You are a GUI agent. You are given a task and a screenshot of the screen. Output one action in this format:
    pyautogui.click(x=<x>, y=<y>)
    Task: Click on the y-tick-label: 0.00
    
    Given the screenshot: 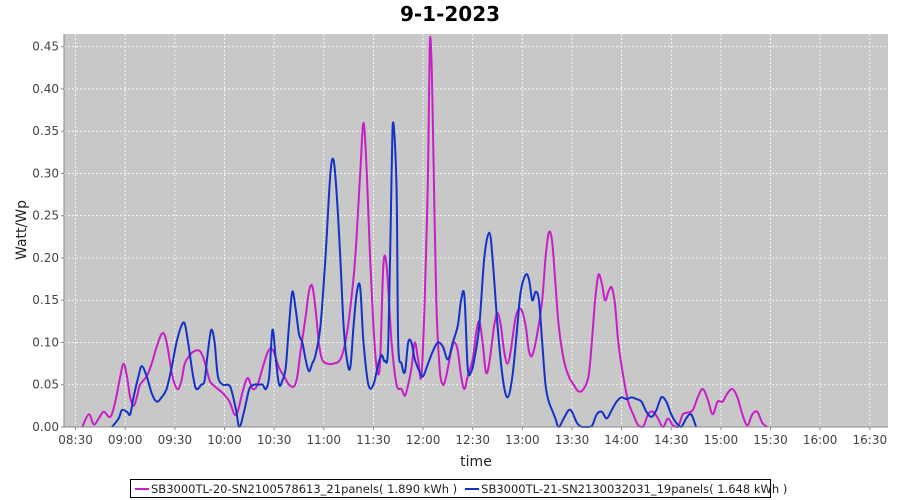 What is the action you would take?
    pyautogui.click(x=45, y=427)
    